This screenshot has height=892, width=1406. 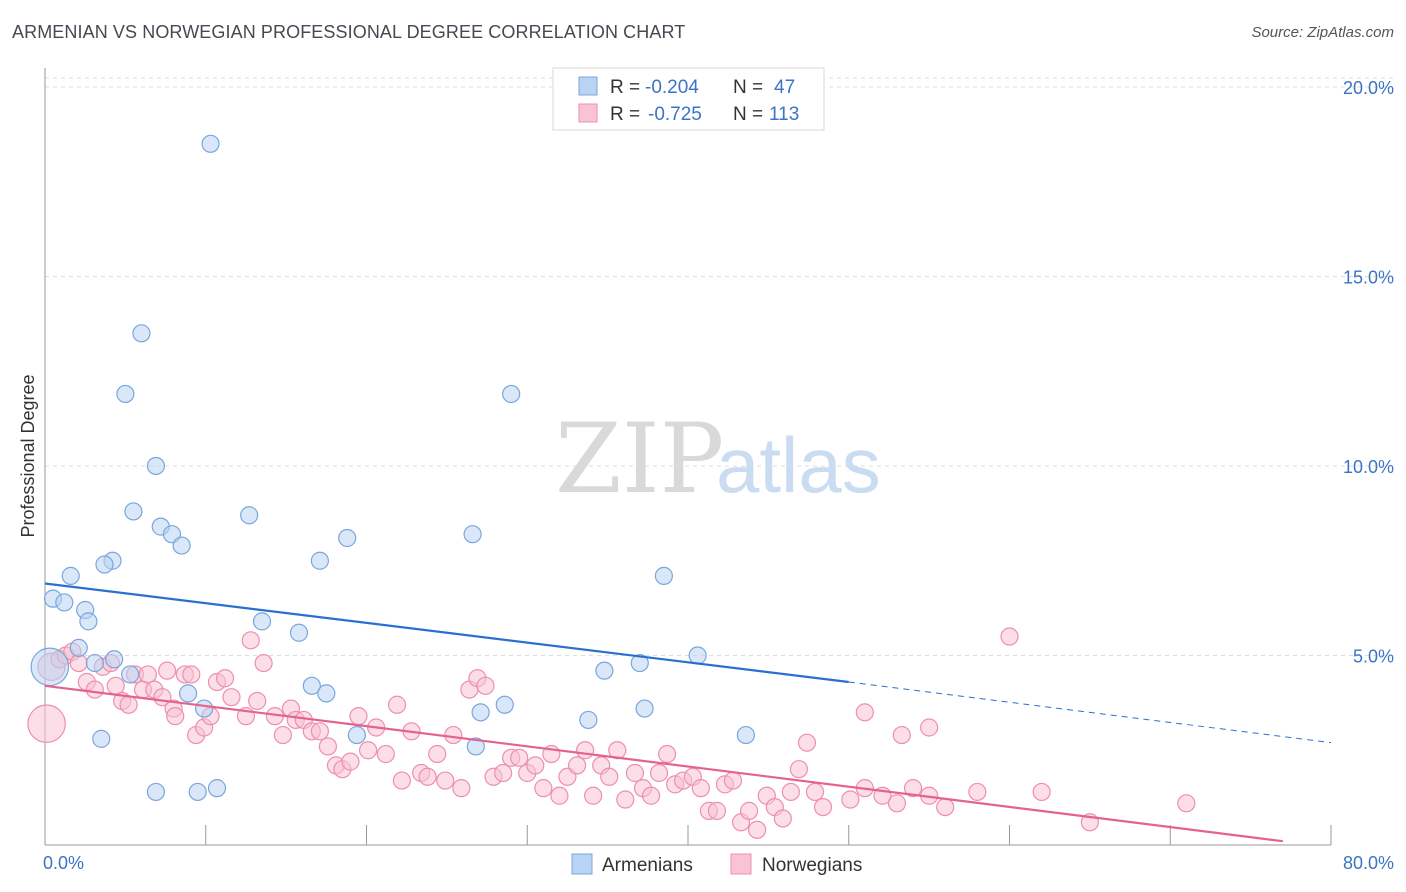 What do you see at coordinates (1322, 32) in the screenshot?
I see `source-label: Source: ZipAtlas.com` at bounding box center [1322, 32].